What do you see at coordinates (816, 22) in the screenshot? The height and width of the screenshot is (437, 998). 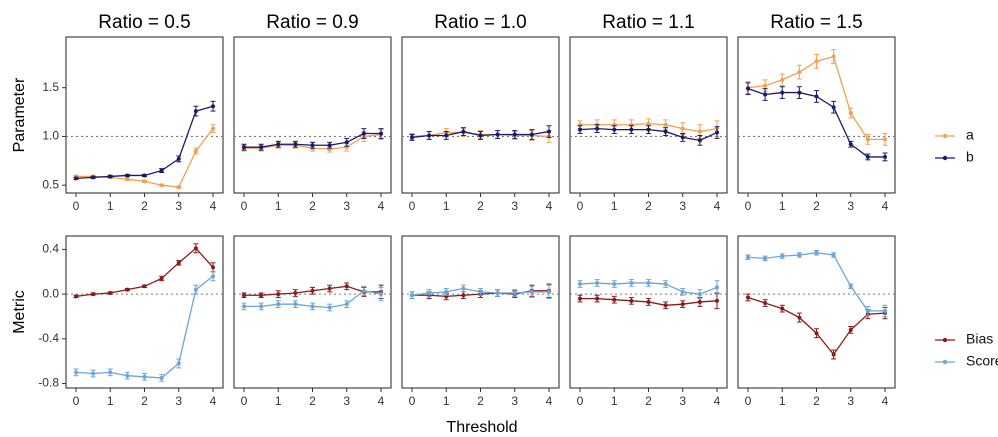 I see `panel-title-4: Ratio = 1.5` at bounding box center [816, 22].